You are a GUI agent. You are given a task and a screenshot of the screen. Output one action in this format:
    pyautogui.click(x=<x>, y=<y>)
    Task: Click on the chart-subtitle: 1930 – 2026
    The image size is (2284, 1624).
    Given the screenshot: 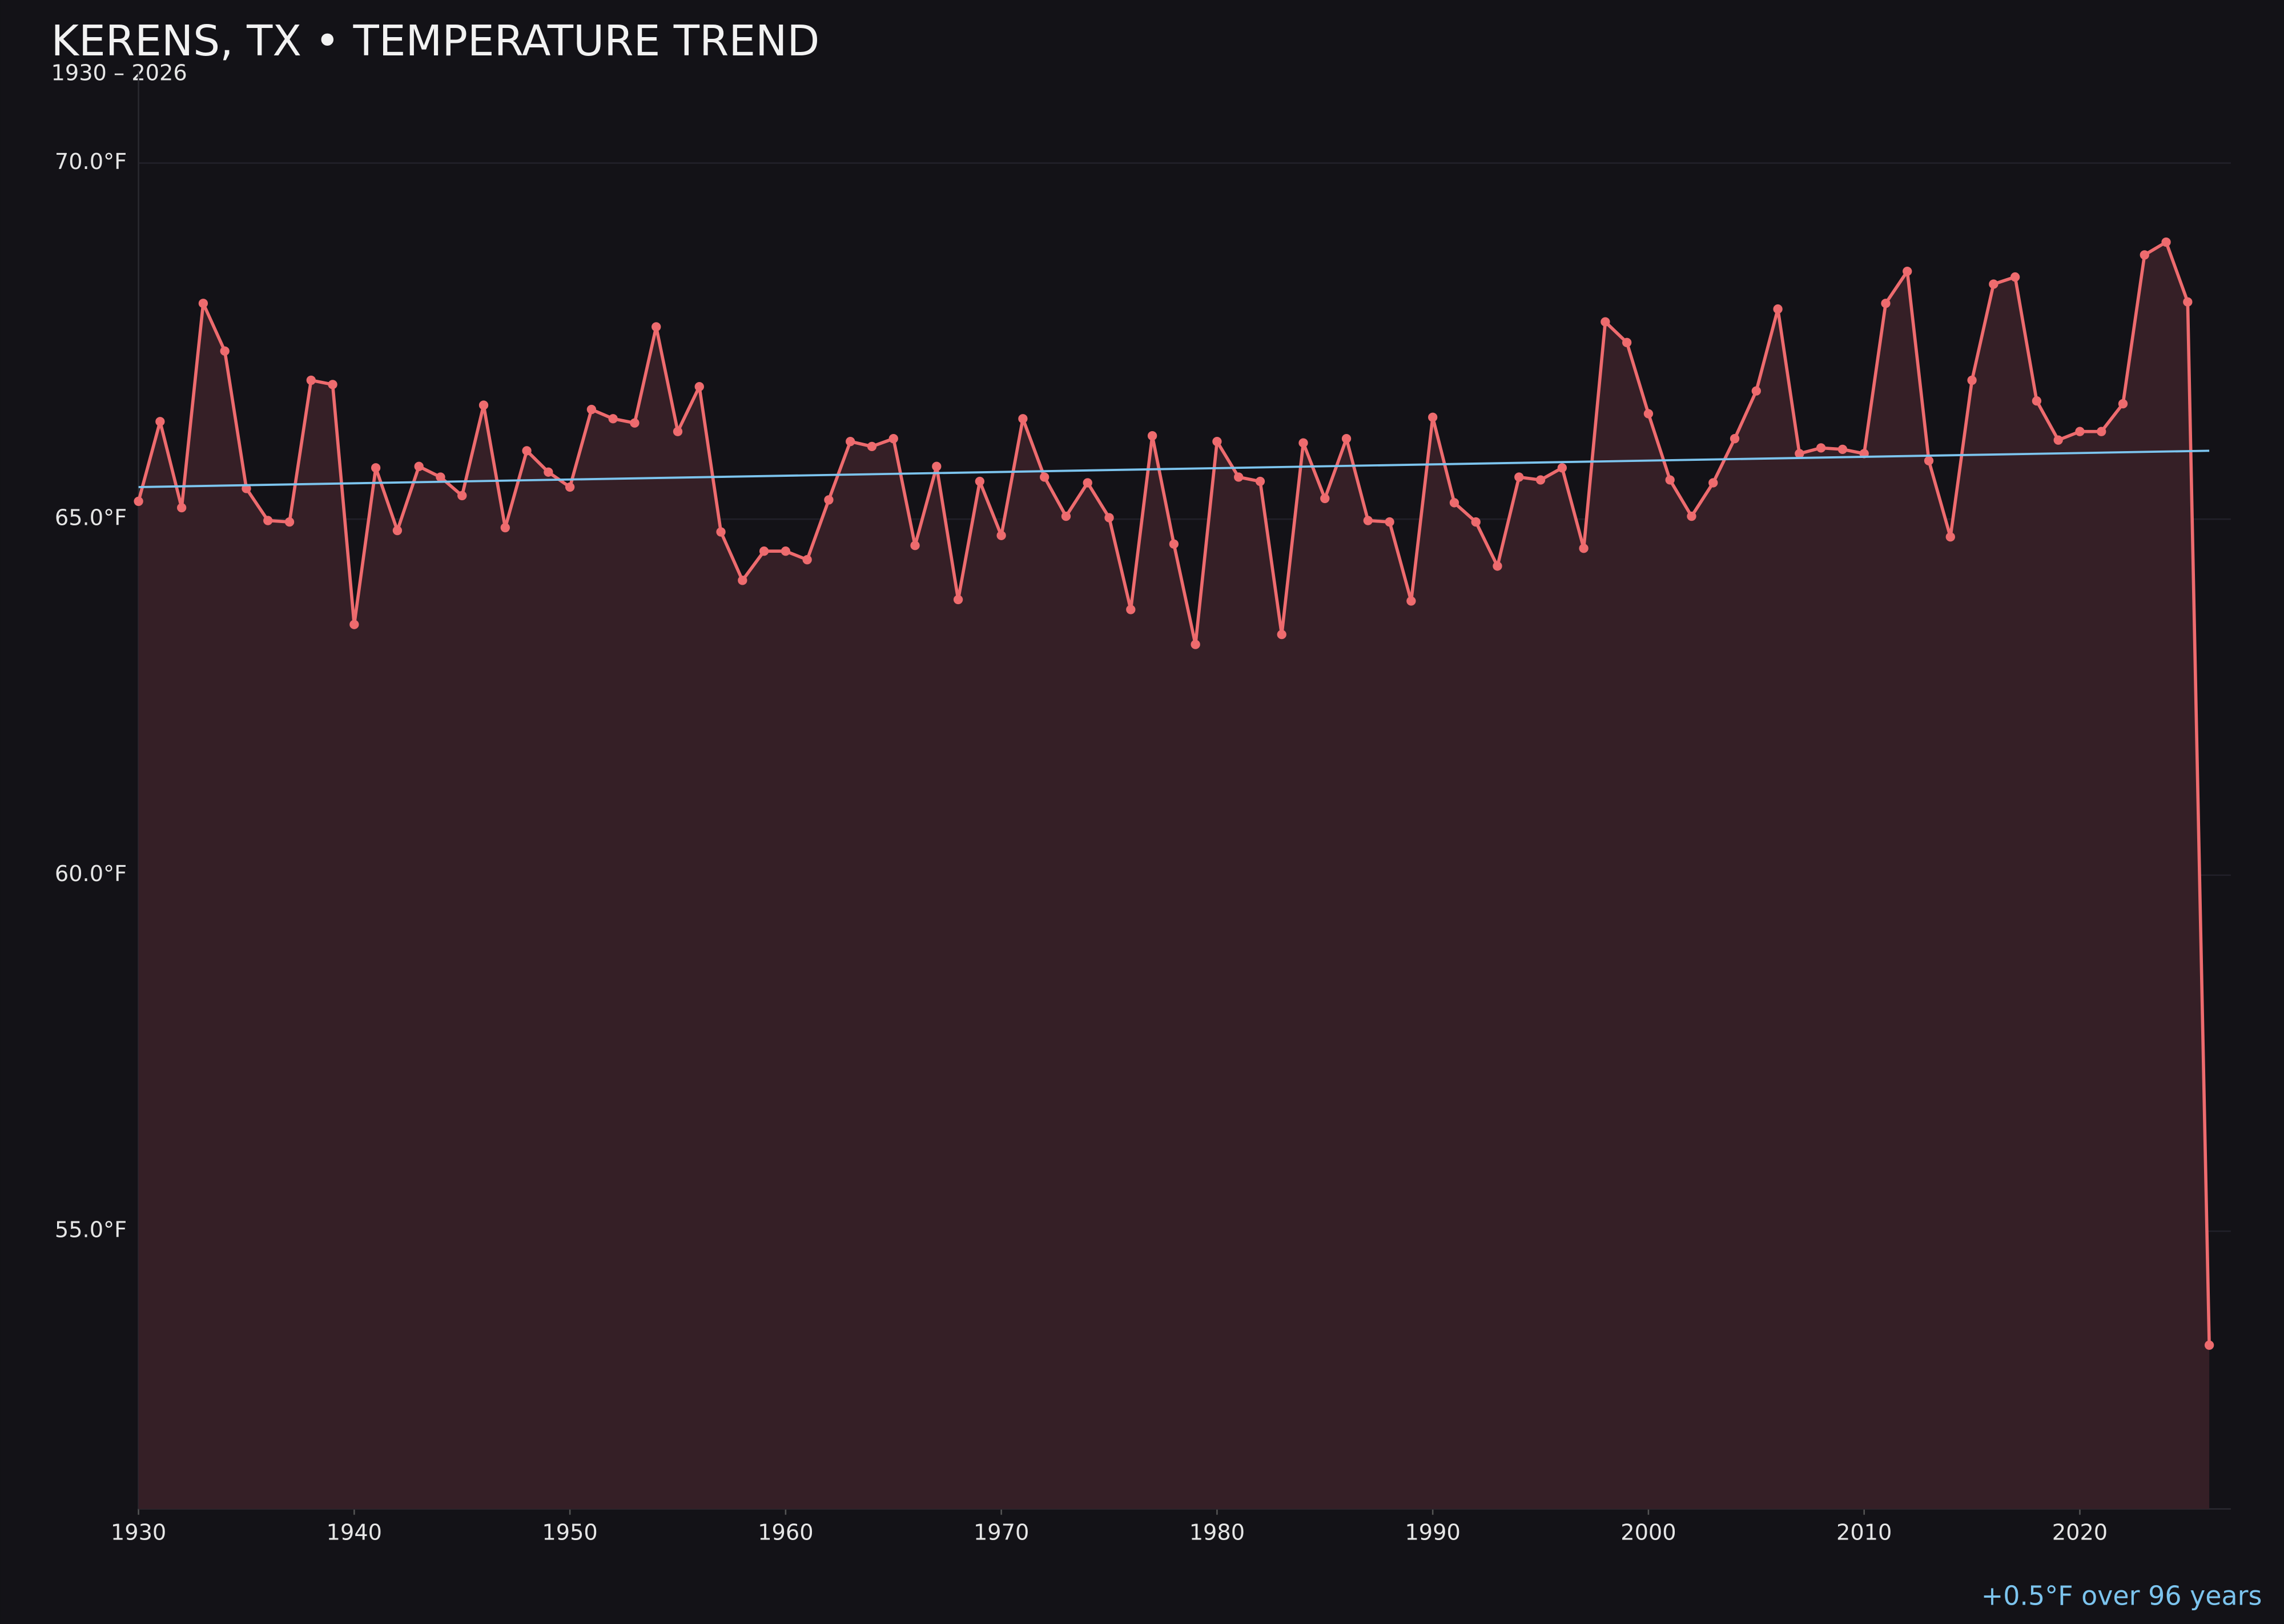 What is the action you would take?
    pyautogui.click(x=119, y=73)
    